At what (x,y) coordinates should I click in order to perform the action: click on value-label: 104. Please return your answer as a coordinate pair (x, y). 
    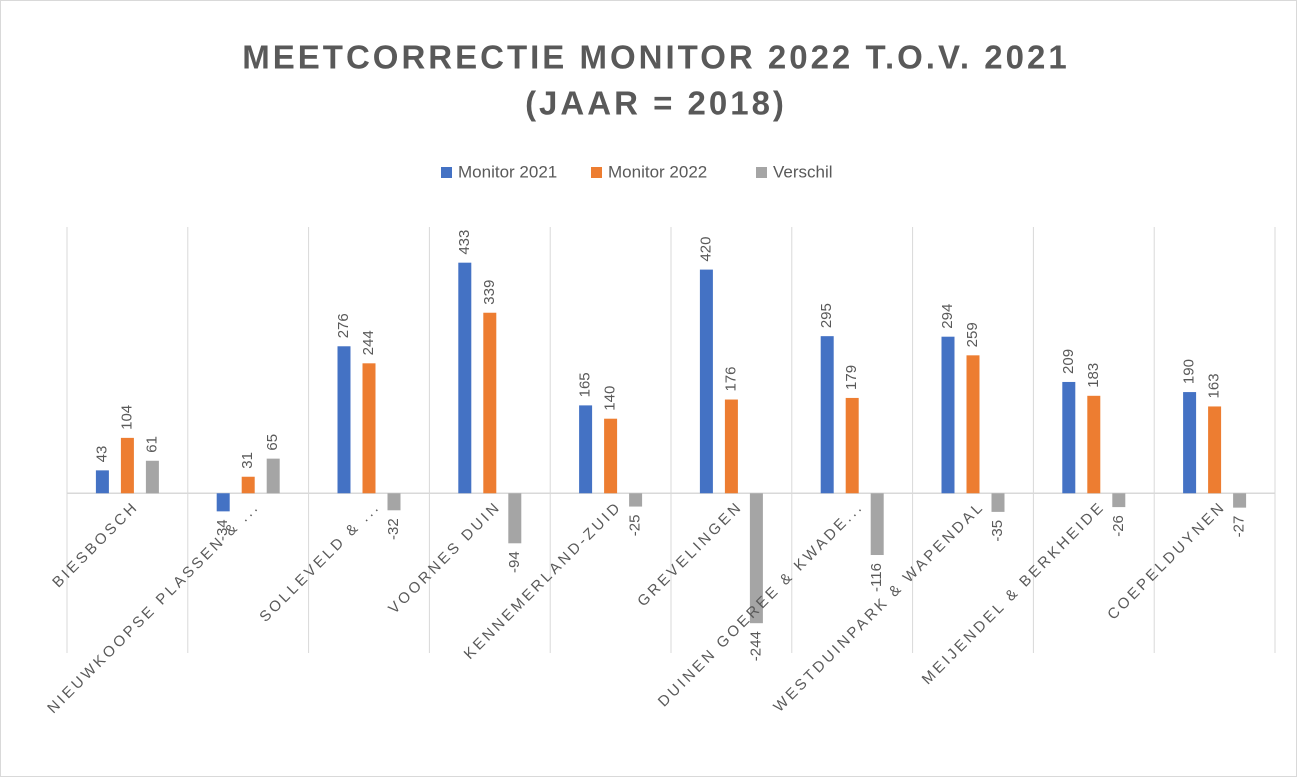
    Looking at the image, I should click on (126, 417).